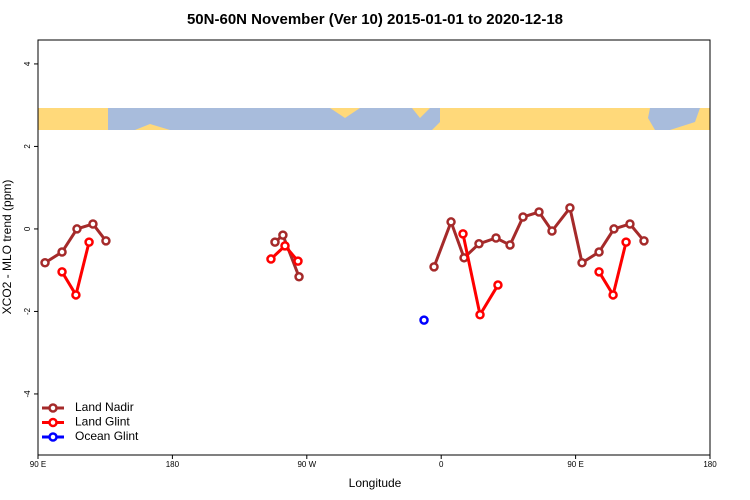 This screenshot has height=500, width=750. Describe the element at coordinates (27, 311) in the screenshot. I see `y-tick-label: -2` at that location.